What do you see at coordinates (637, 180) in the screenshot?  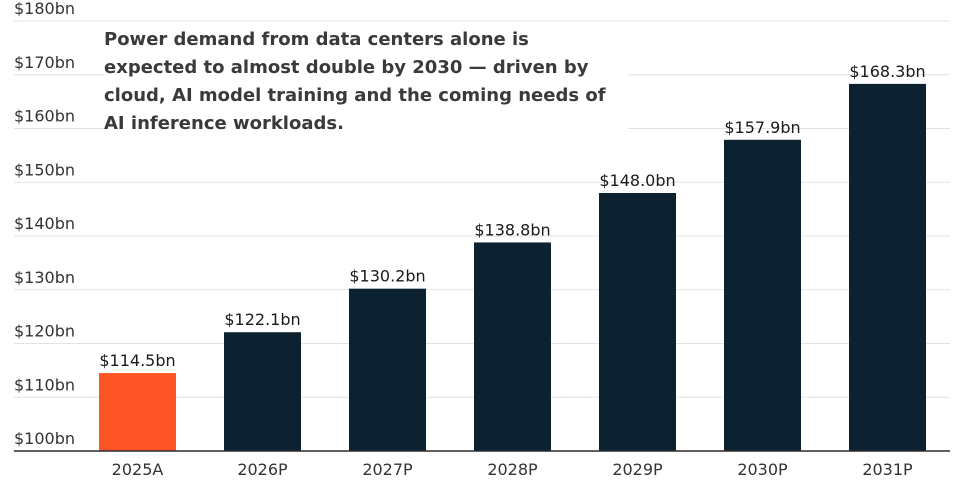 I see `bar-value-label: $148.0bn` at bounding box center [637, 180].